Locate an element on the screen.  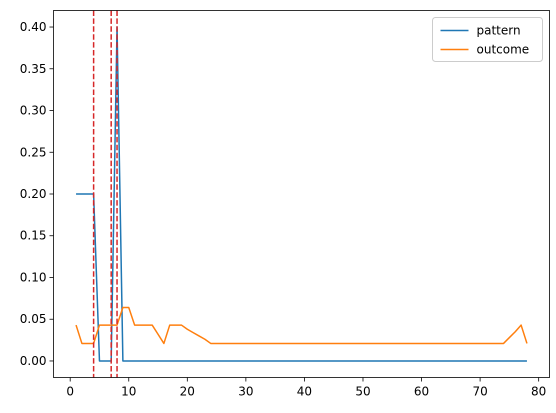
series-line-outcome is located at coordinates (301, 325).